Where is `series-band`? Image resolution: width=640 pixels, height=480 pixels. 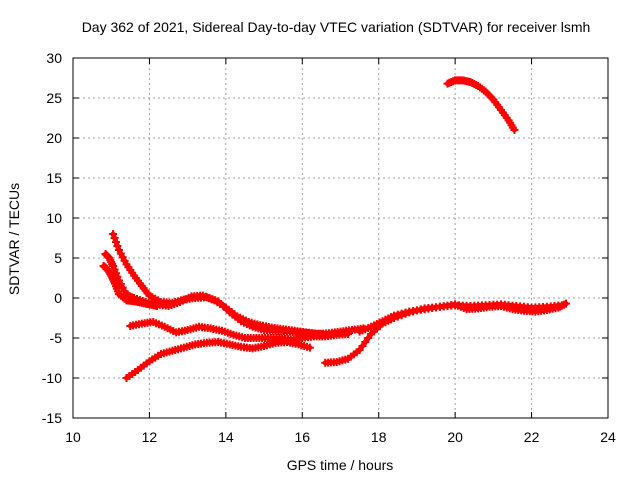
series-band is located at coordinates (217, 284).